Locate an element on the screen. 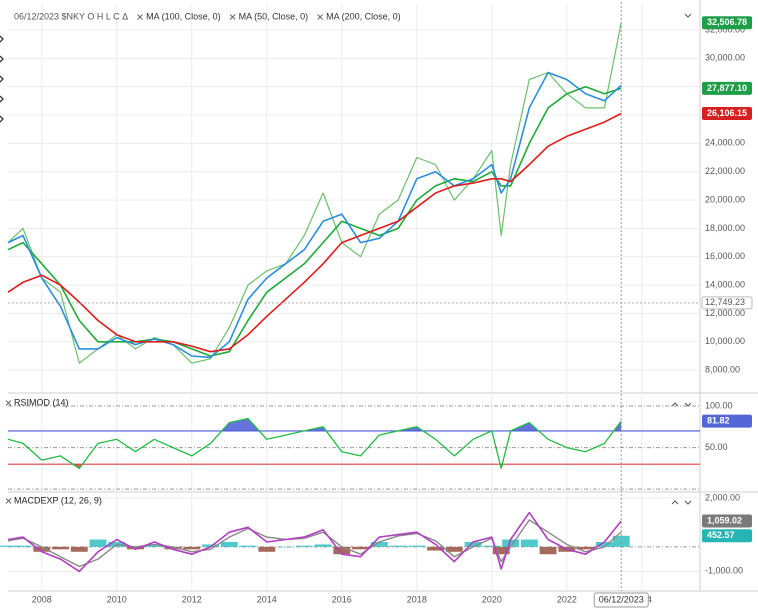  y-tick-label: 2,000.00 is located at coordinates (722, 497).